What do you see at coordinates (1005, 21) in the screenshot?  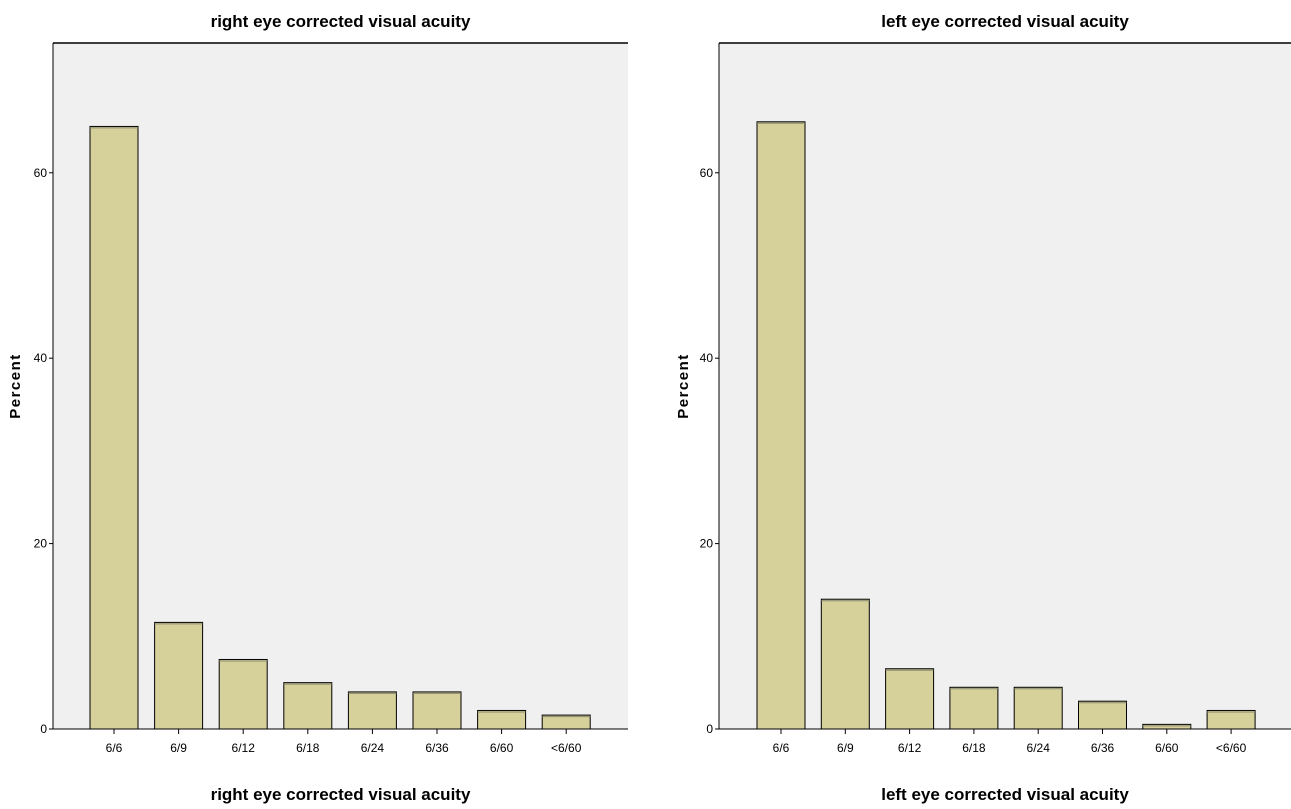 I see `chart-title: left eye corrected visual acuity` at bounding box center [1005, 21].